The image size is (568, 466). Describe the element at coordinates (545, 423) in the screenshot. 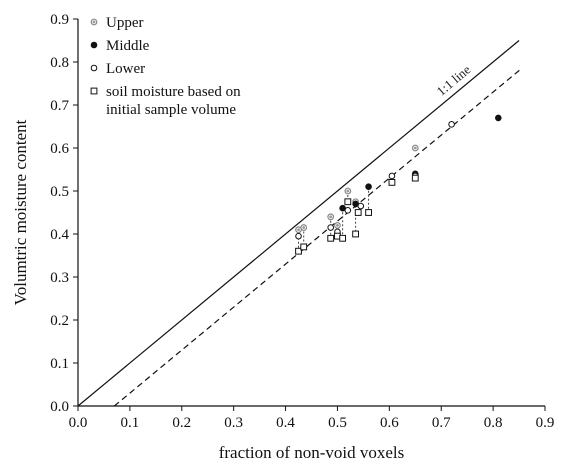

I see `x-tick-label: 0.9` at that location.